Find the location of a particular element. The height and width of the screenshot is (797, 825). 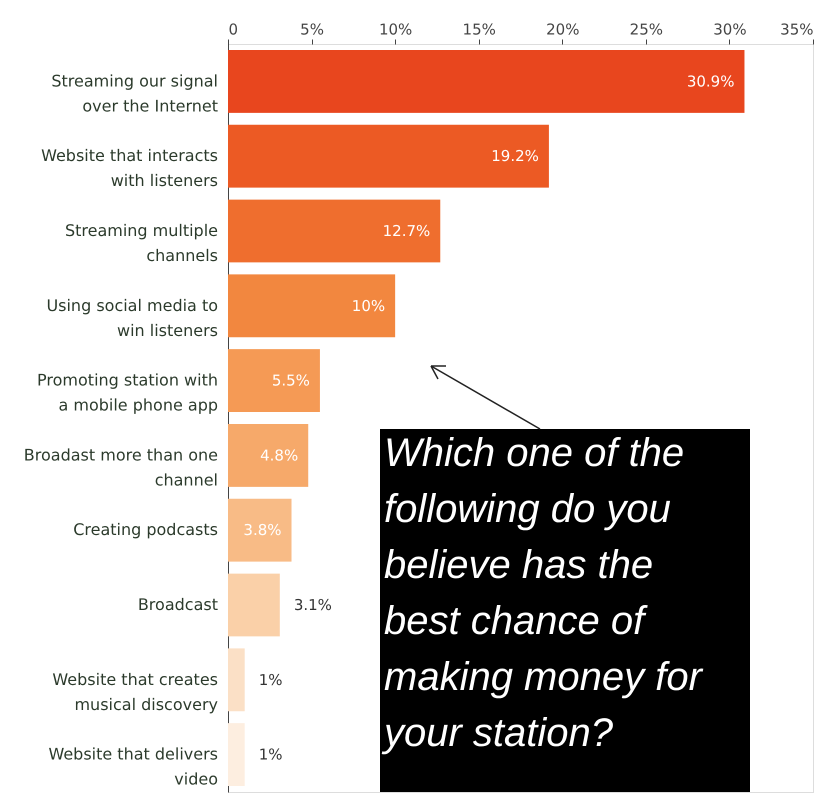

x-tick-label: 25% is located at coordinates (647, 29).